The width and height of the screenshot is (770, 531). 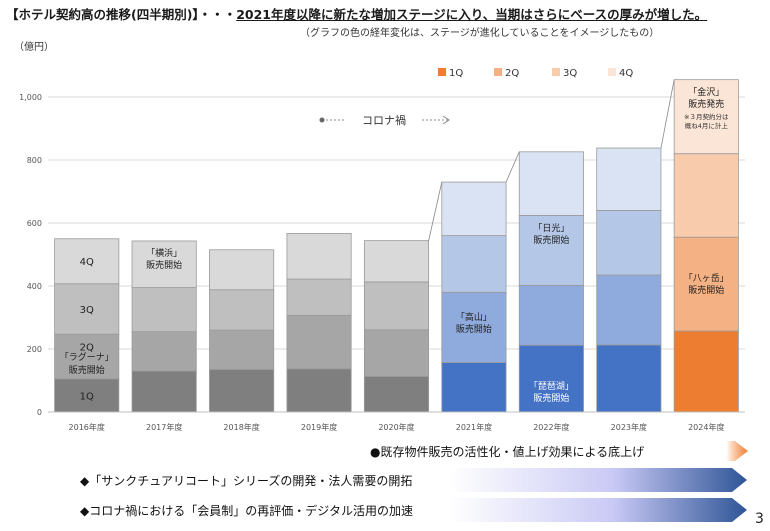 I want to click on x-tick-label: 2021年度, so click(x=474, y=427).